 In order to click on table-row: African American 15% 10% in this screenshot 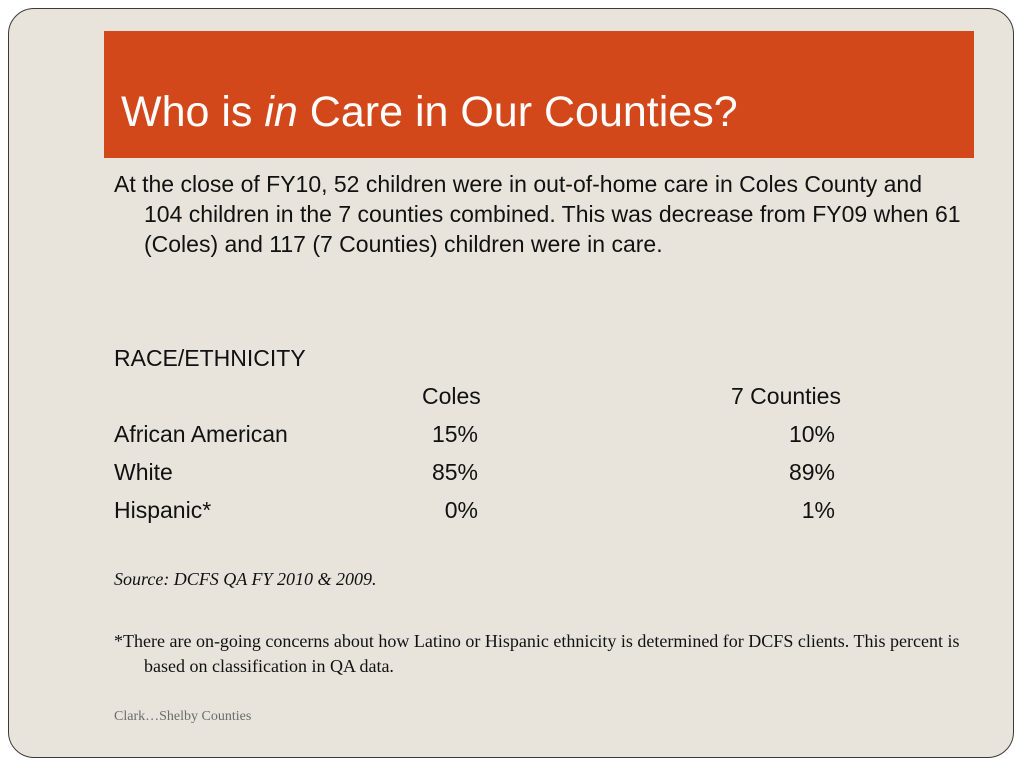, I will do `click(539, 434)`.